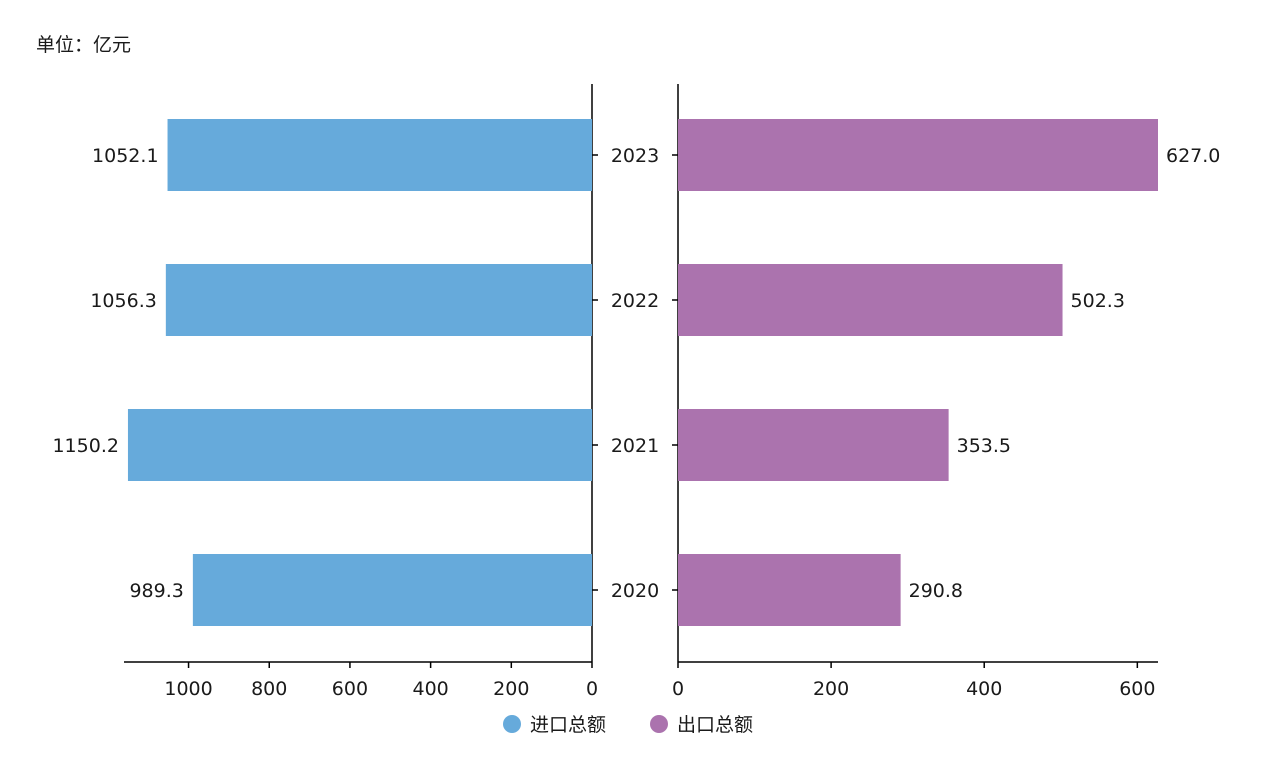  I want to click on legend-export-marker, so click(659, 724).